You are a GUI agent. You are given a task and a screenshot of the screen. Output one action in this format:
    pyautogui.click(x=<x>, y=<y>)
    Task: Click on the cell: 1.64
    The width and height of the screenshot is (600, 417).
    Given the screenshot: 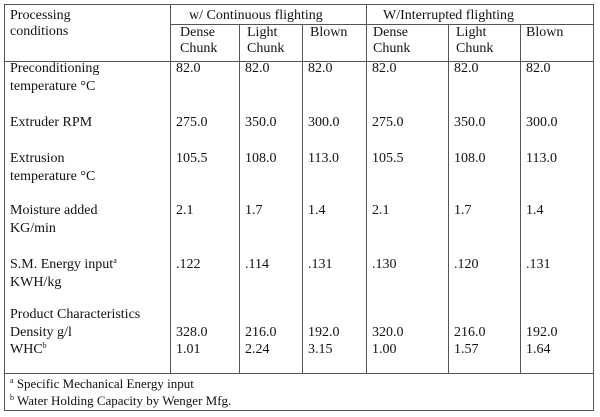 What is the action you would take?
    pyautogui.click(x=538, y=349)
    